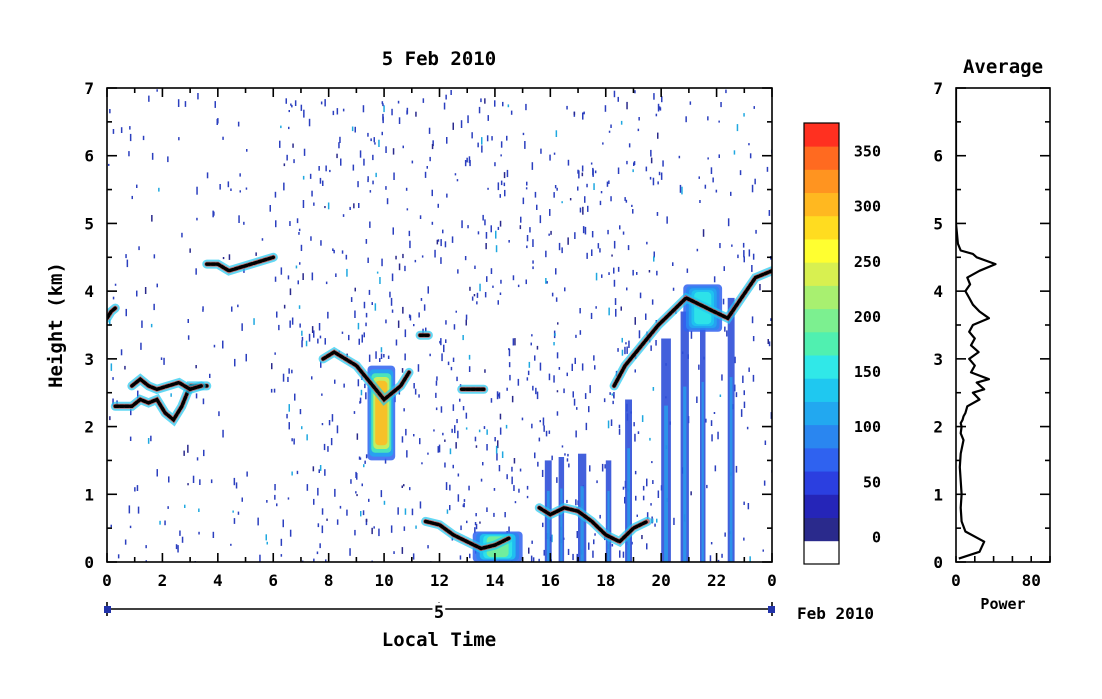 The image size is (1102, 699). Describe the element at coordinates (383, 580) in the screenshot. I see `x-tick-label: 10` at that location.